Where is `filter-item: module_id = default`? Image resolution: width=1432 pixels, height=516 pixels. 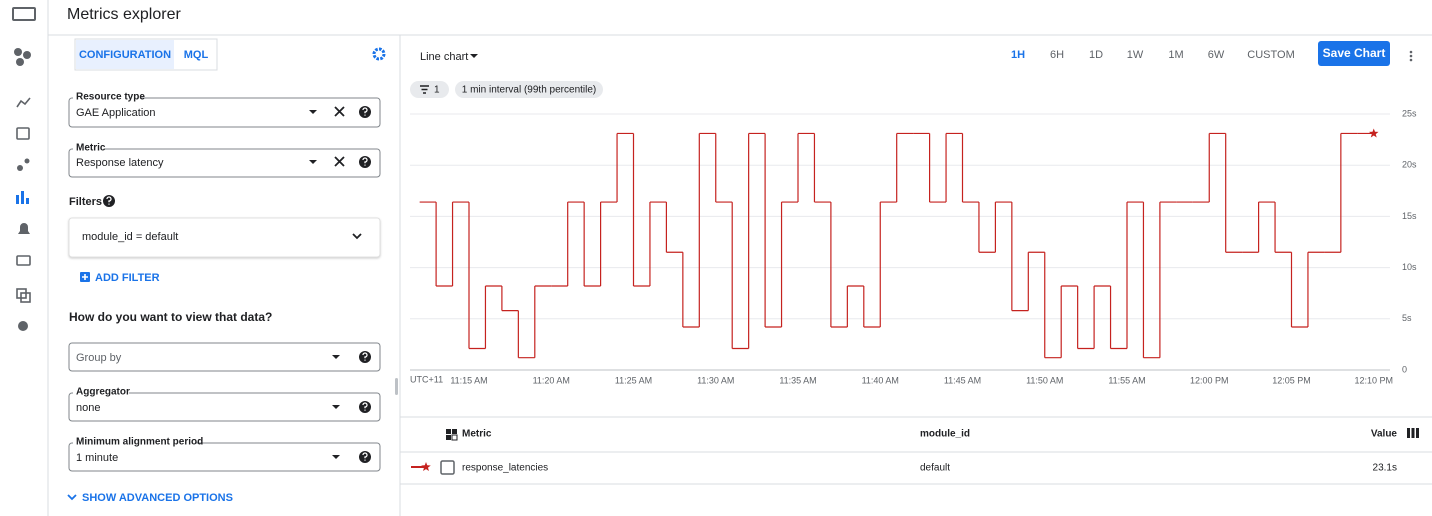
filter-item: module_id = default is located at coordinates (130, 237).